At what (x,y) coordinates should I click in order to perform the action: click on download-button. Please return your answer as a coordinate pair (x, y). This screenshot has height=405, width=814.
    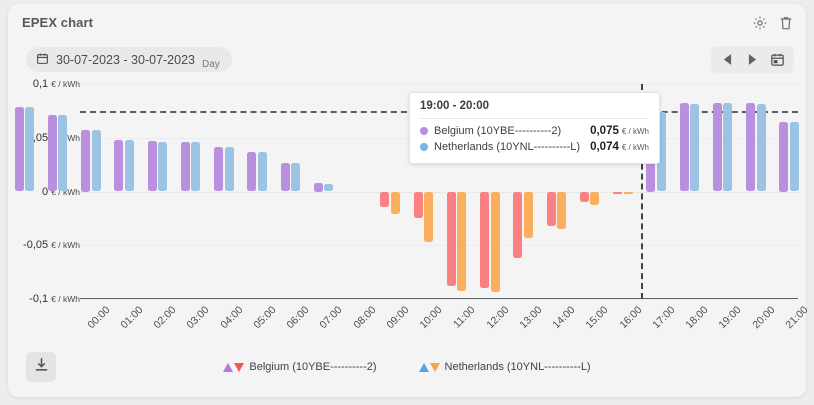
    Looking at the image, I should click on (41, 367).